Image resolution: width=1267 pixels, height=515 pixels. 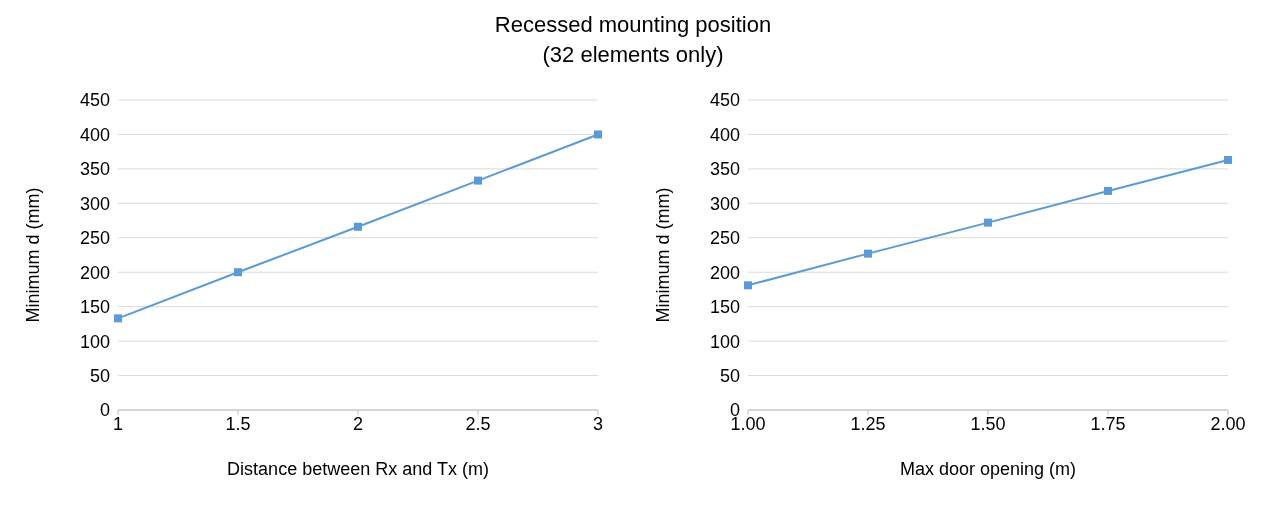 What do you see at coordinates (868, 423) in the screenshot?
I see `x-tick-label: 1.25` at bounding box center [868, 423].